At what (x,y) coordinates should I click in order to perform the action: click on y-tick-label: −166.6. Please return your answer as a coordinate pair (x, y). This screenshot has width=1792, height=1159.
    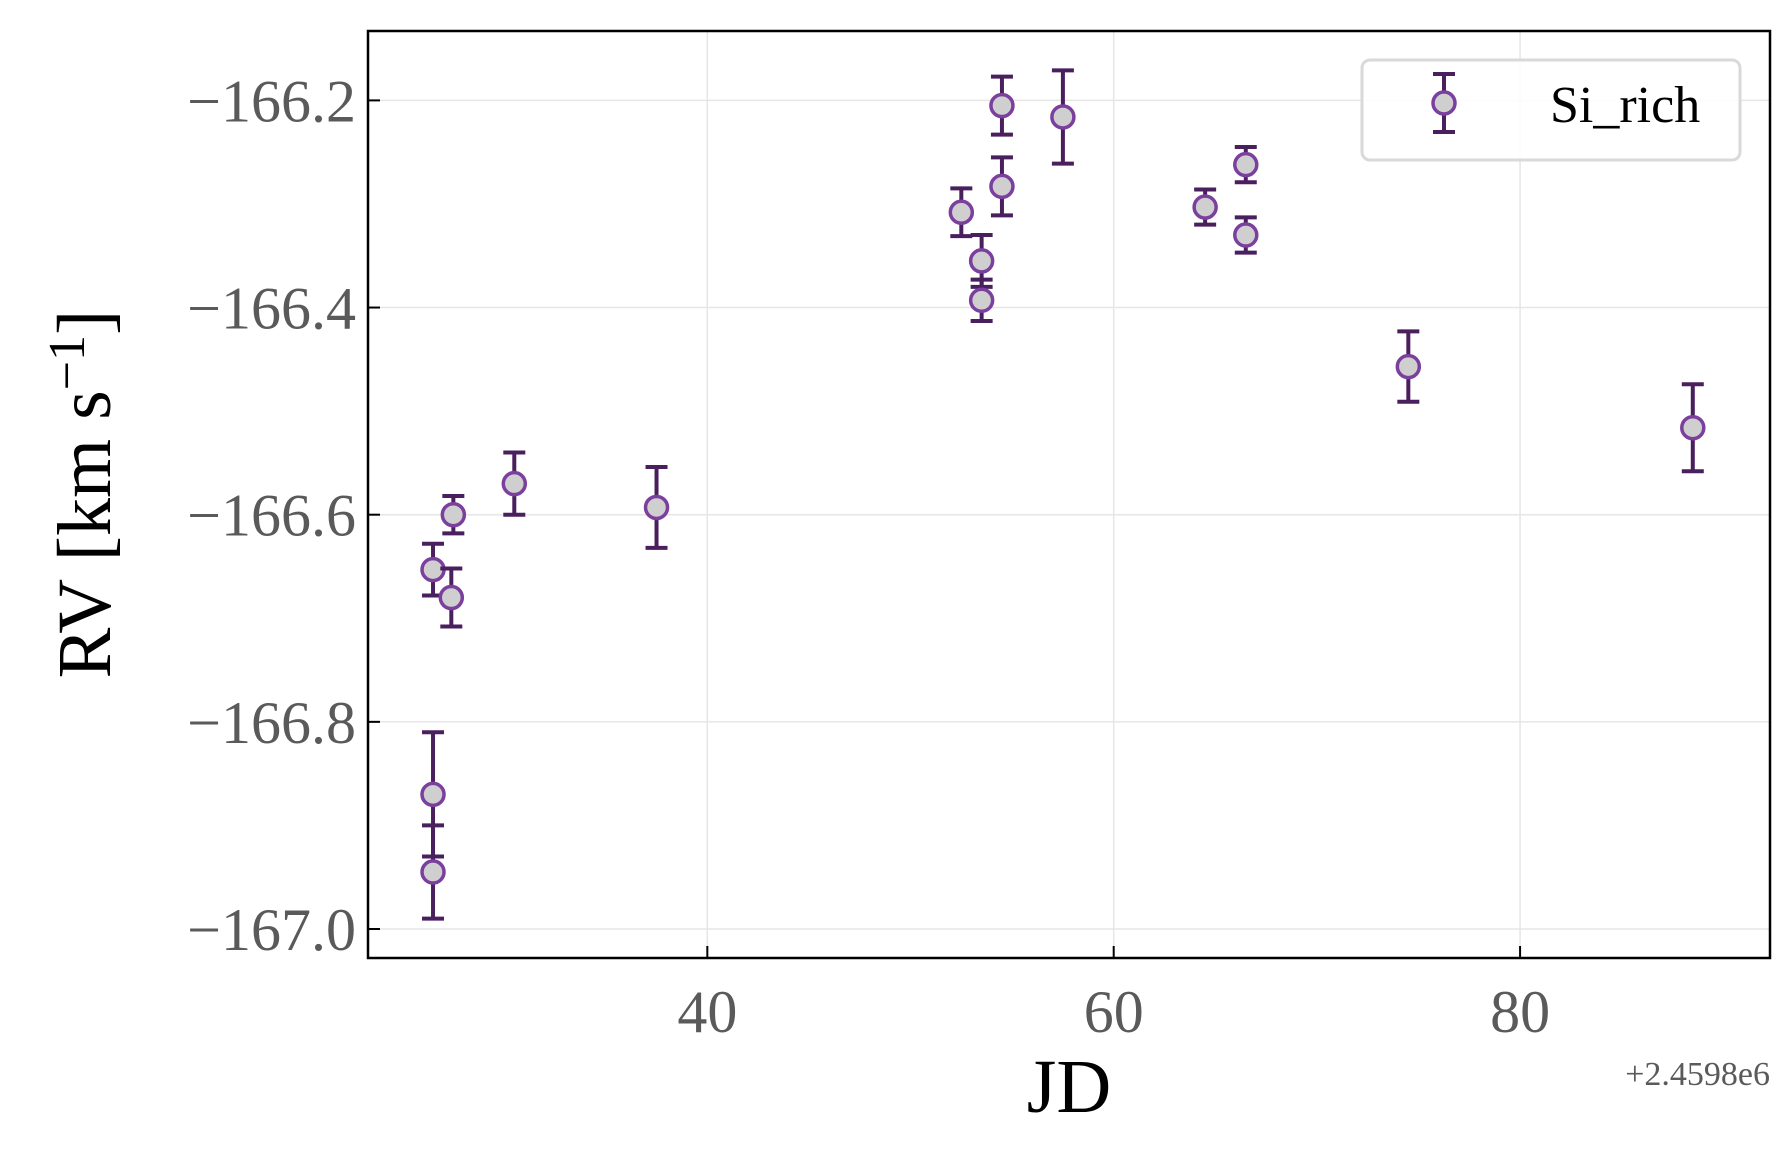
    Looking at the image, I should click on (271, 516).